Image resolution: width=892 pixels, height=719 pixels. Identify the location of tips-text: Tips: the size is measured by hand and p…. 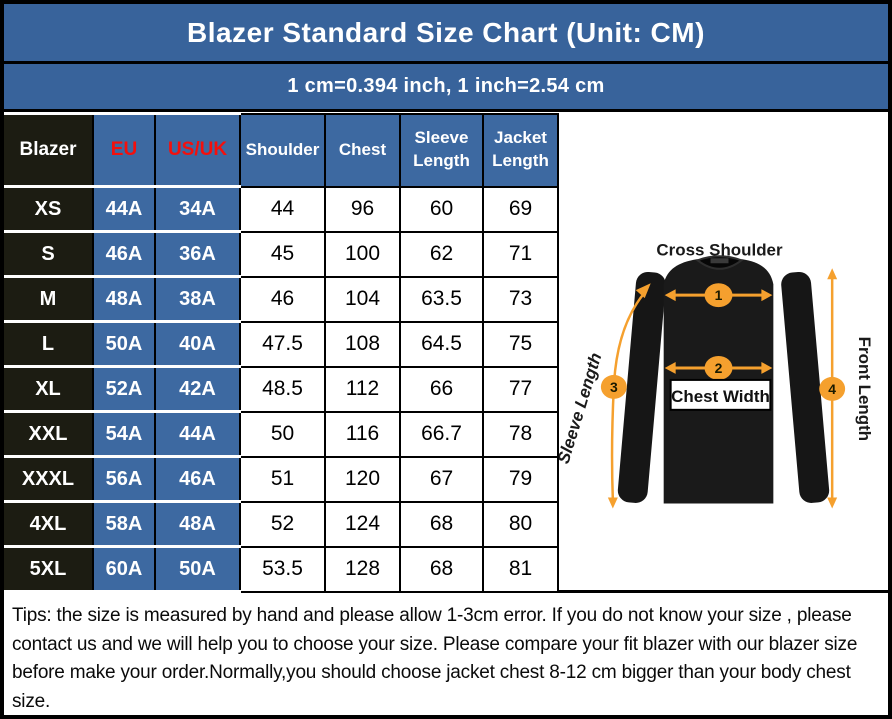
(435, 658).